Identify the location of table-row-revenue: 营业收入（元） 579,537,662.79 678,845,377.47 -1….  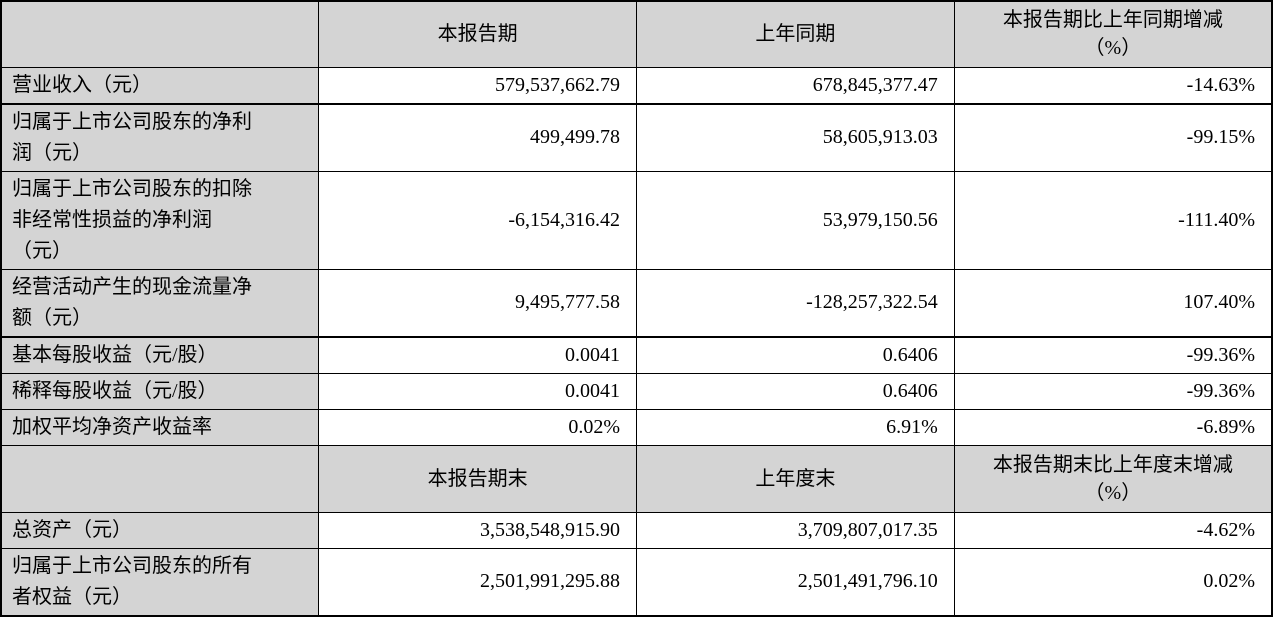
(636, 85).